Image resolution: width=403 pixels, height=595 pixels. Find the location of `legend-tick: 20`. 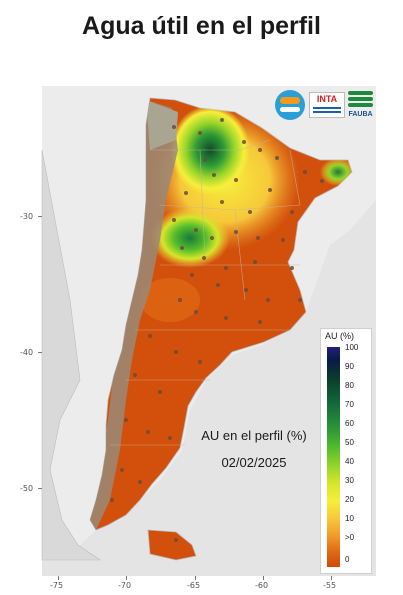

legend-tick: 20 is located at coordinates (349, 499).